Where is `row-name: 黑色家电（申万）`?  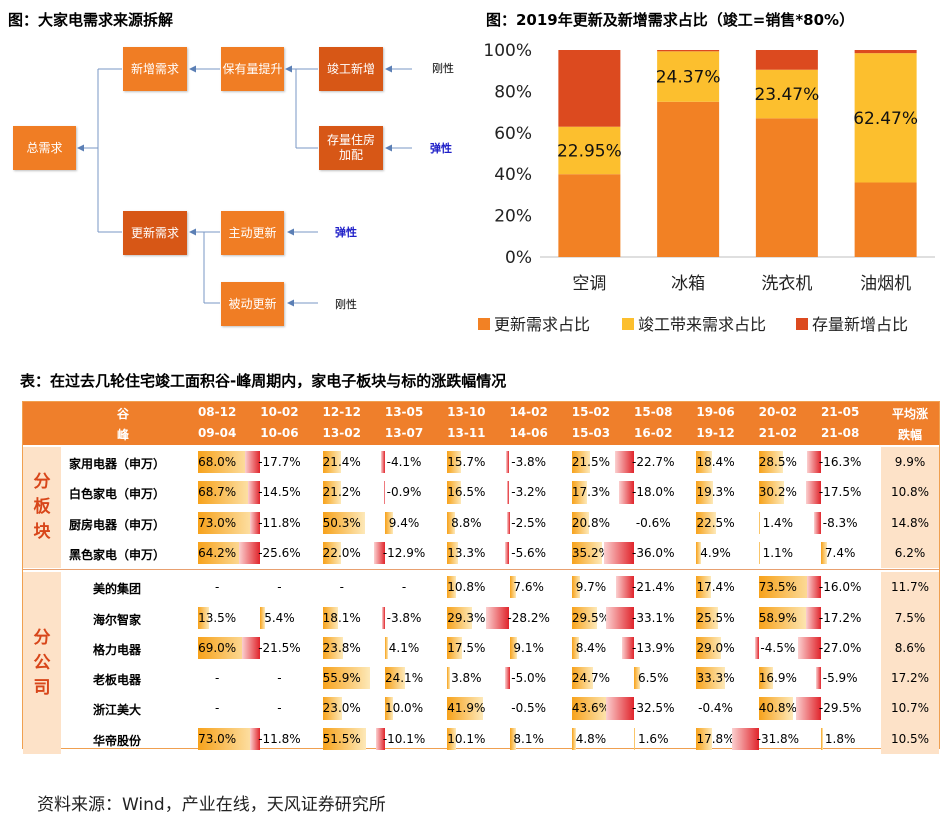
row-name: 黑色家电（申万） is located at coordinates (117, 554).